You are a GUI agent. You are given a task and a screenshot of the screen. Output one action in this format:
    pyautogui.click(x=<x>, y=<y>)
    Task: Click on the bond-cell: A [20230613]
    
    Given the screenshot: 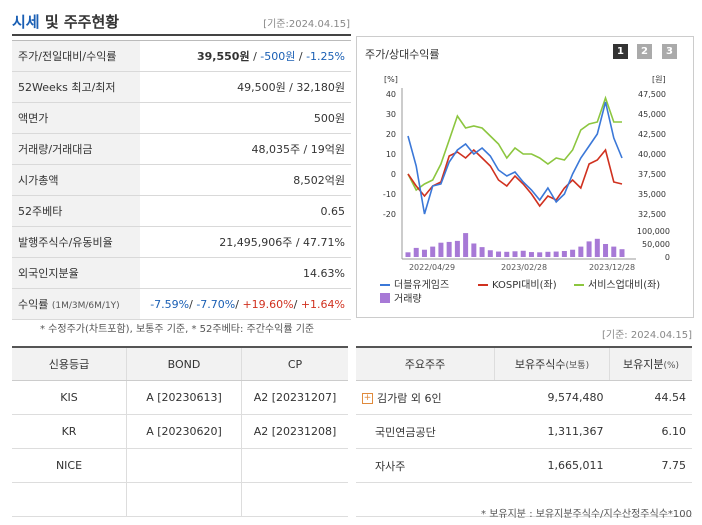 What is the action you would take?
    pyautogui.click(x=184, y=397)
    